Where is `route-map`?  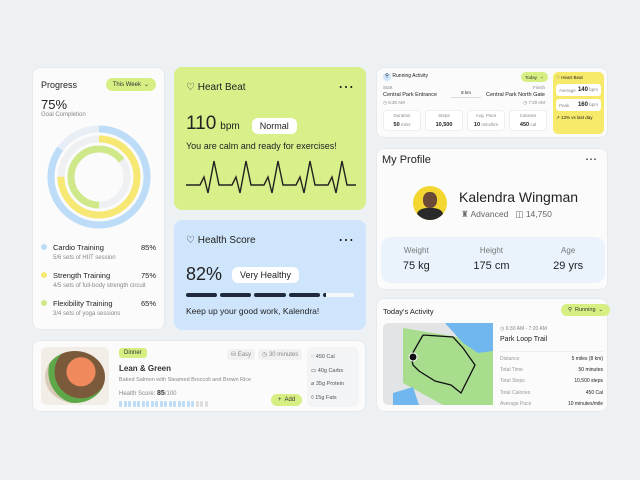 route-map is located at coordinates (438, 364).